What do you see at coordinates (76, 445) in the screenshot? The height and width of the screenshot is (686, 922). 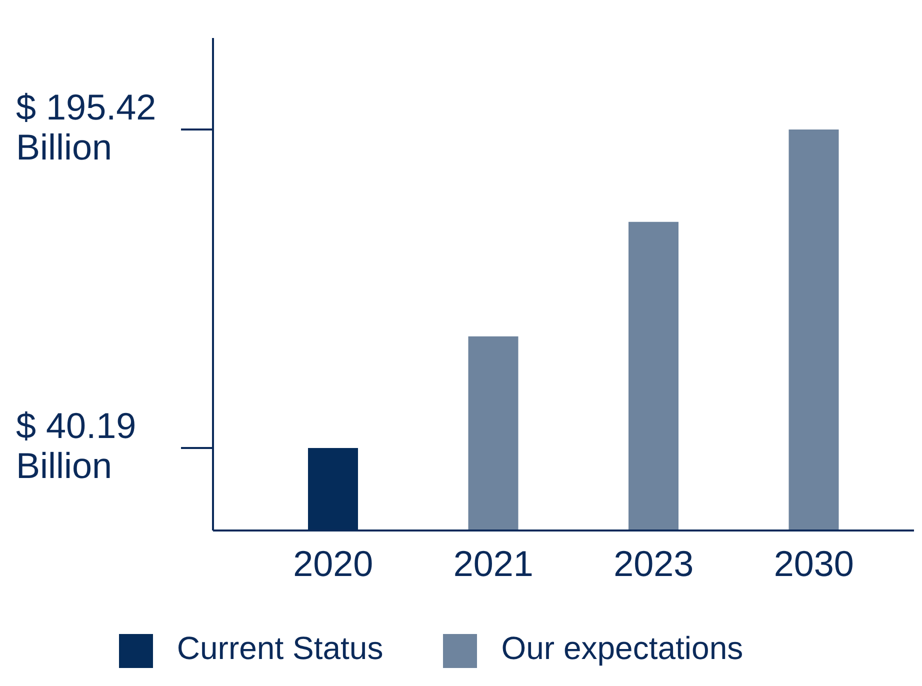 I see `y-tick-label: $ 40.19 Billion` at bounding box center [76, 445].